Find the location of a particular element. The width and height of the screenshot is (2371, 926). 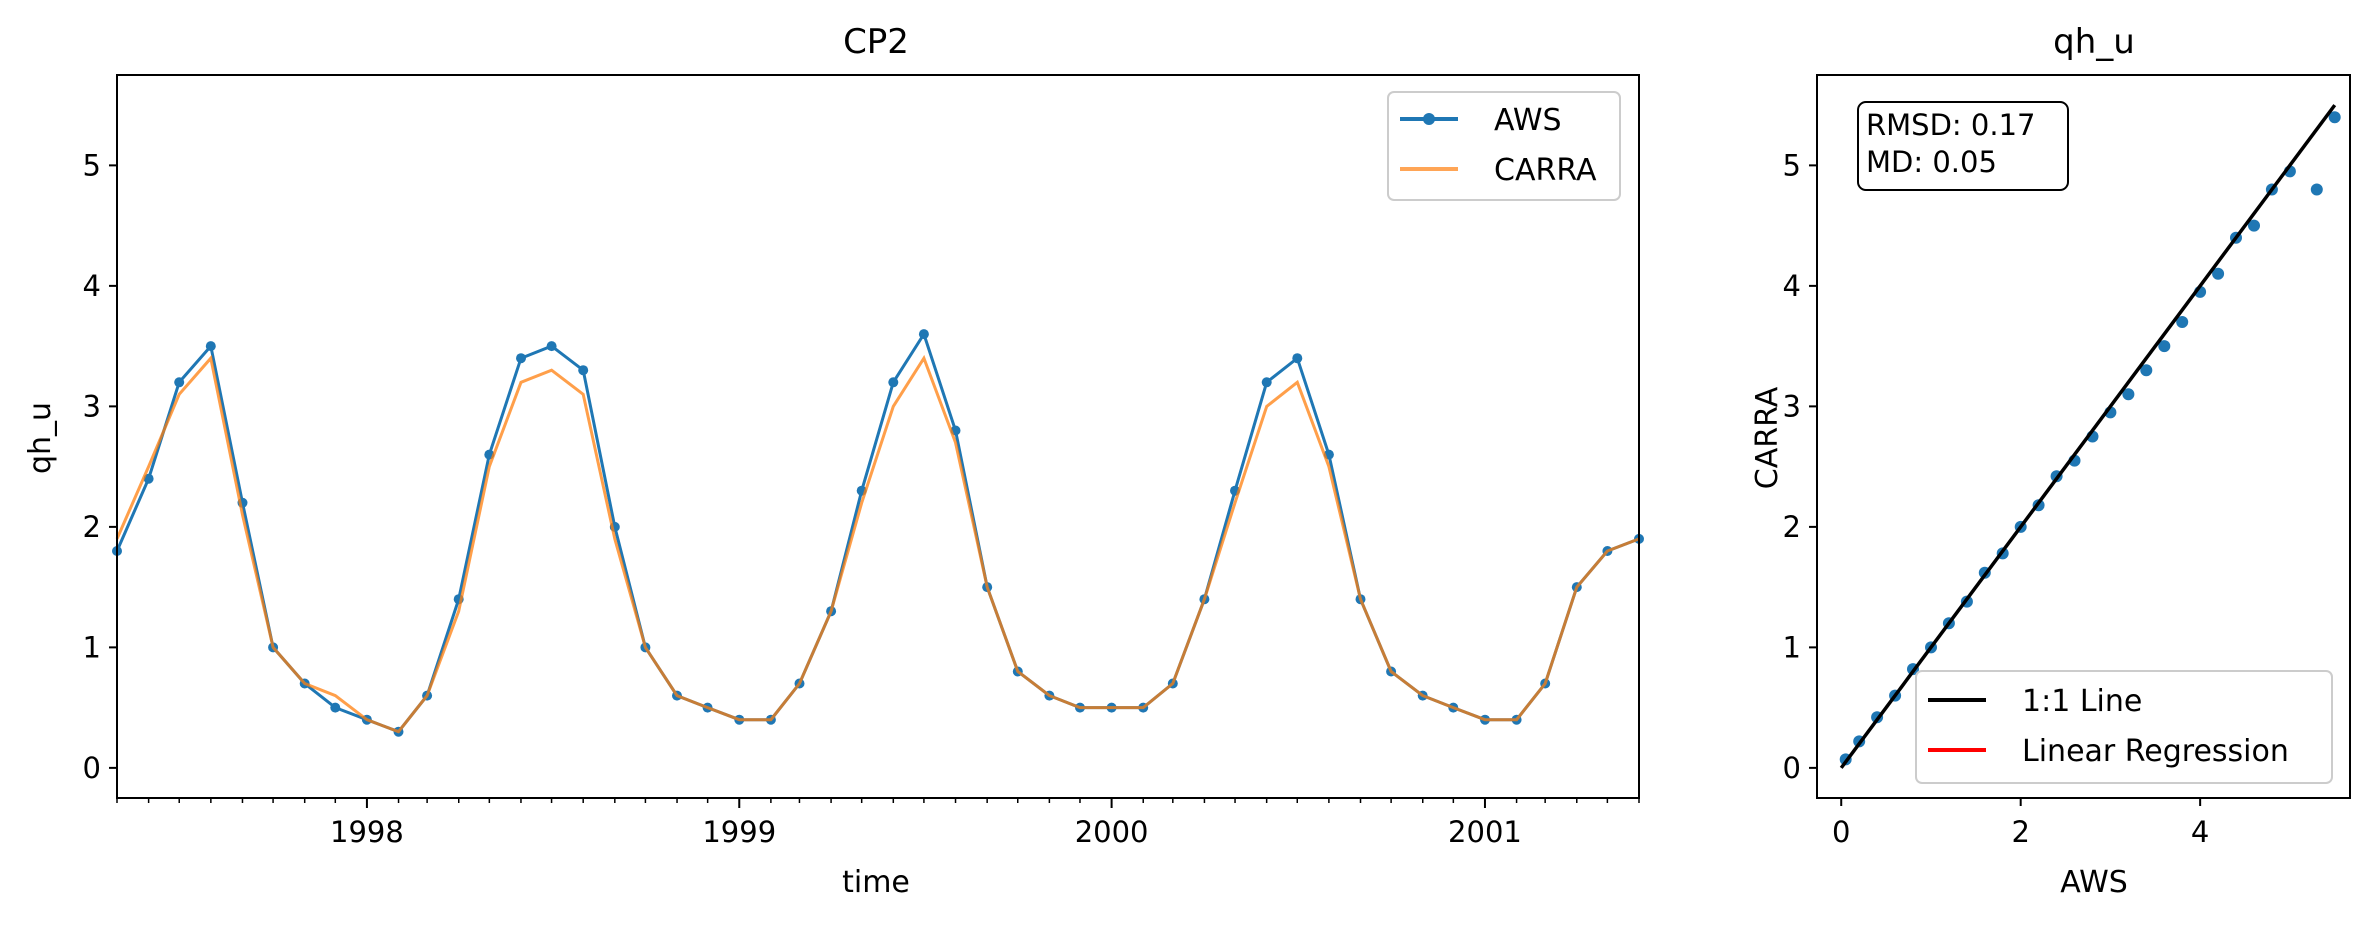

x-tick-label: 1999 is located at coordinates (739, 832).